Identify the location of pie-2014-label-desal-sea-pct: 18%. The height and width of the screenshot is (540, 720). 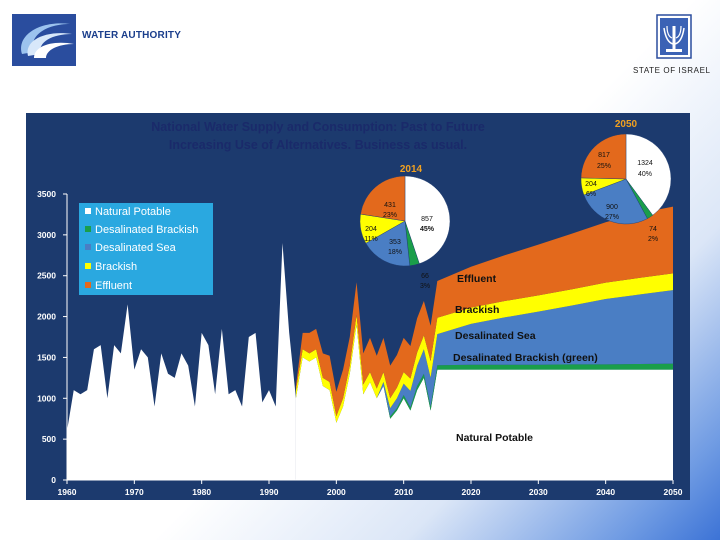
(395, 252).